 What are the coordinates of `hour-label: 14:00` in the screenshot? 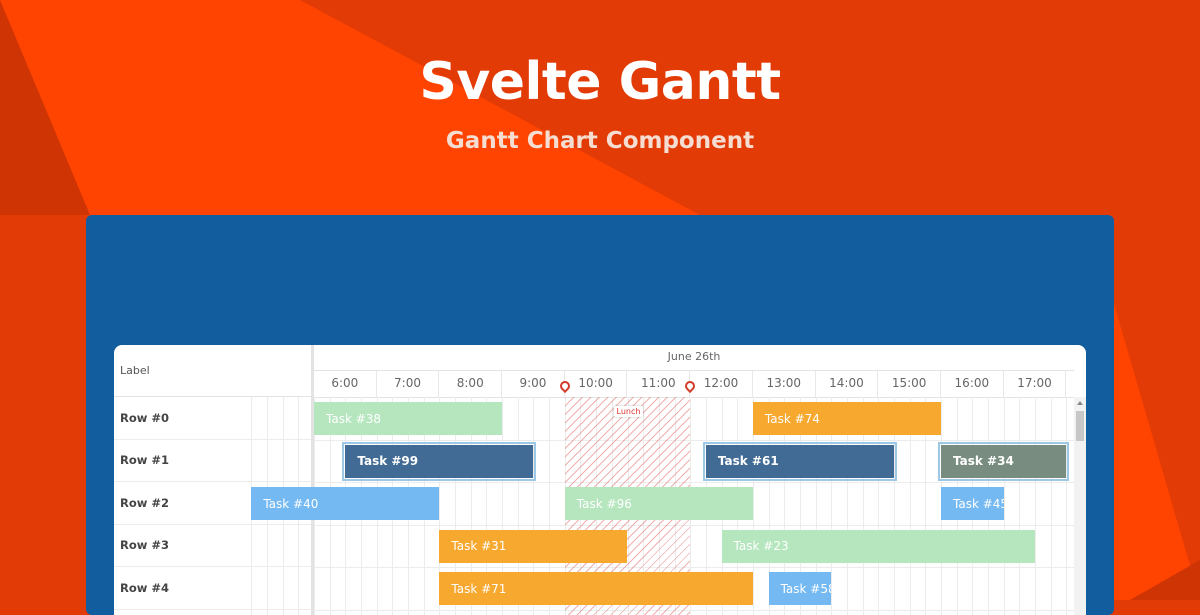 It's located at (847, 383).